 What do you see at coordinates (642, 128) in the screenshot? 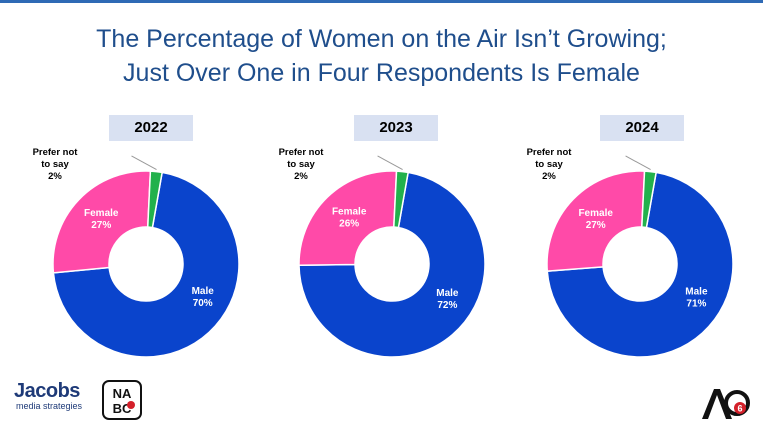
I see `year-label: 2024` at bounding box center [642, 128].